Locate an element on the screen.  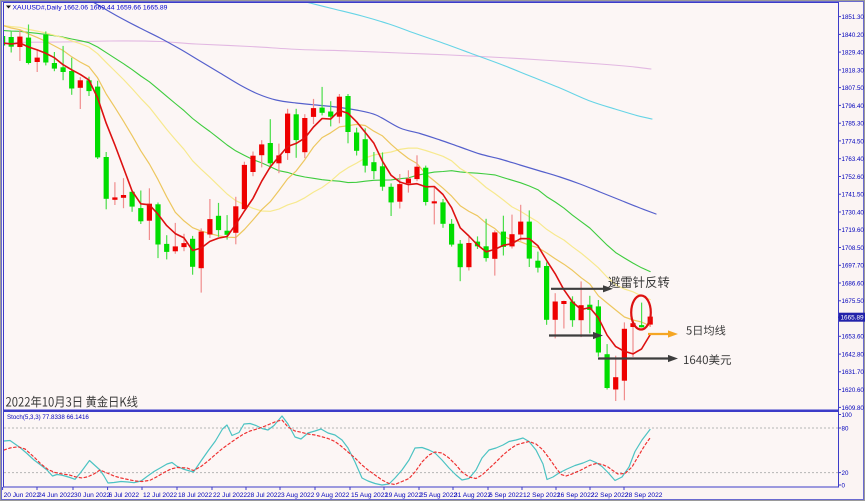
svg-text: 1774.50 is located at coordinates (853, 141).